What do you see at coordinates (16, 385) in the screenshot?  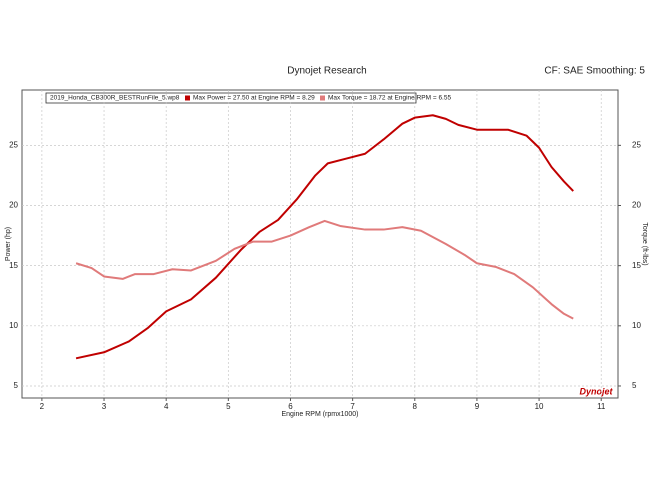 I see `y-tick-label: 5` at bounding box center [16, 385].